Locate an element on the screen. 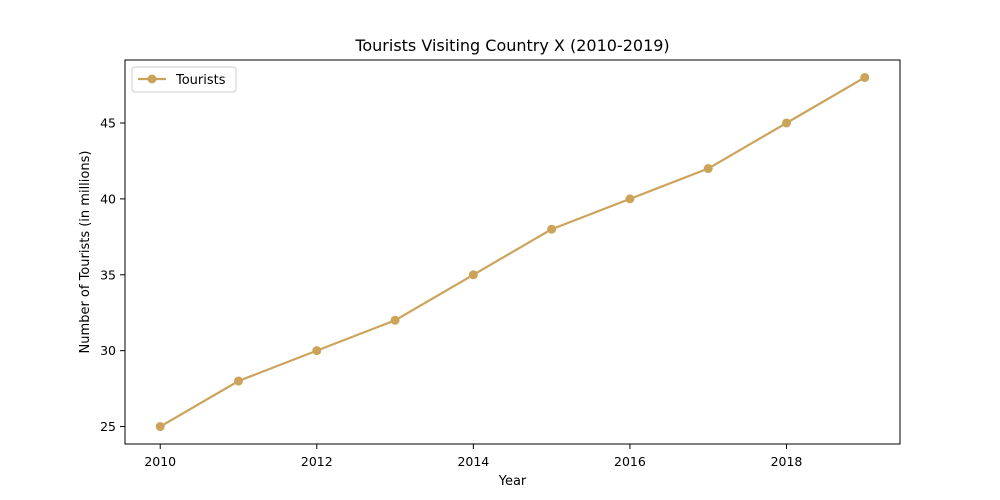 The height and width of the screenshot is (500, 1000). y-tick-label: 40 is located at coordinates (108, 198).